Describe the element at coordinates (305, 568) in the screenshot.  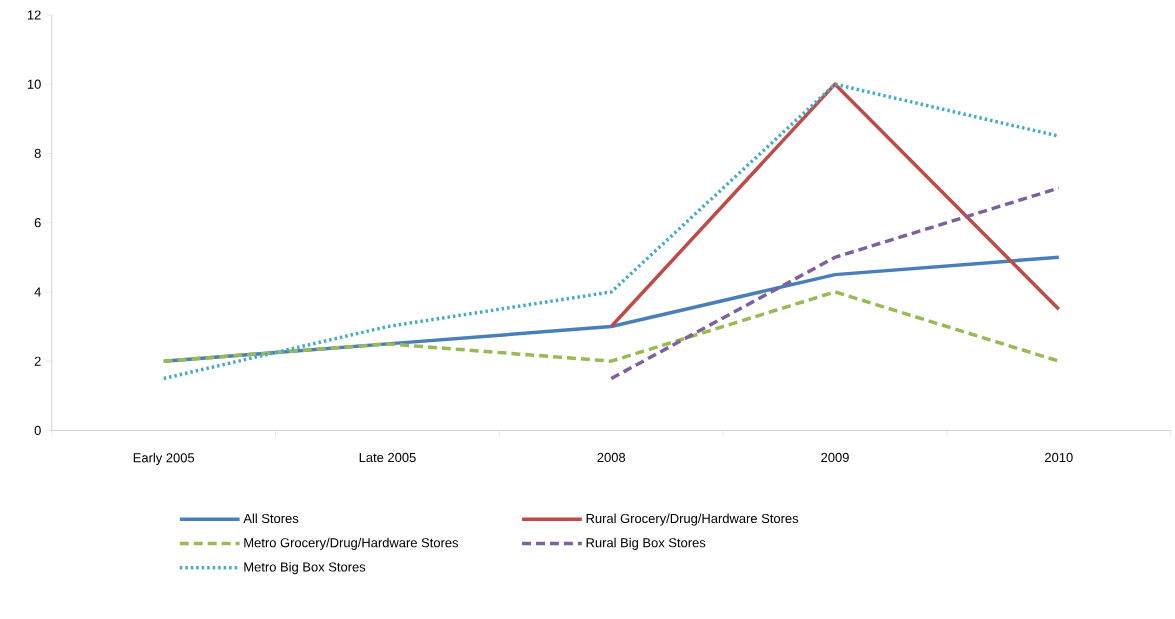
I see `legend-label: Metro Big Box Stores` at that location.